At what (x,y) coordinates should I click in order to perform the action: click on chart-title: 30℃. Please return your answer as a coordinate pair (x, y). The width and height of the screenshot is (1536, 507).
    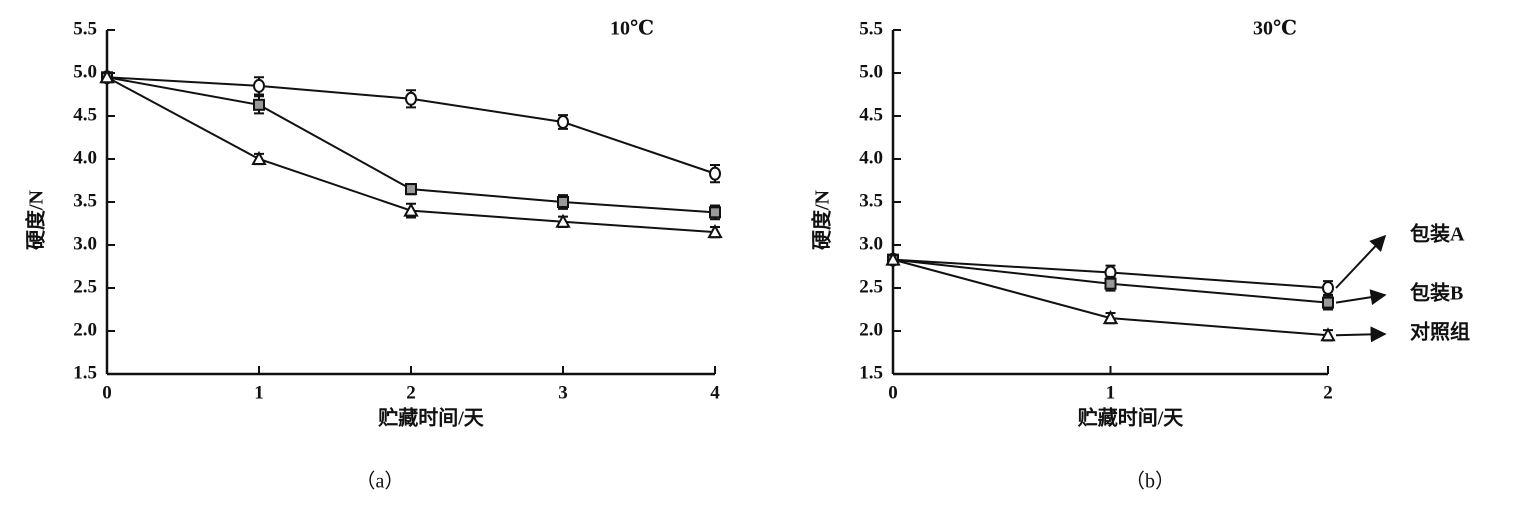
    Looking at the image, I should click on (1275, 29).